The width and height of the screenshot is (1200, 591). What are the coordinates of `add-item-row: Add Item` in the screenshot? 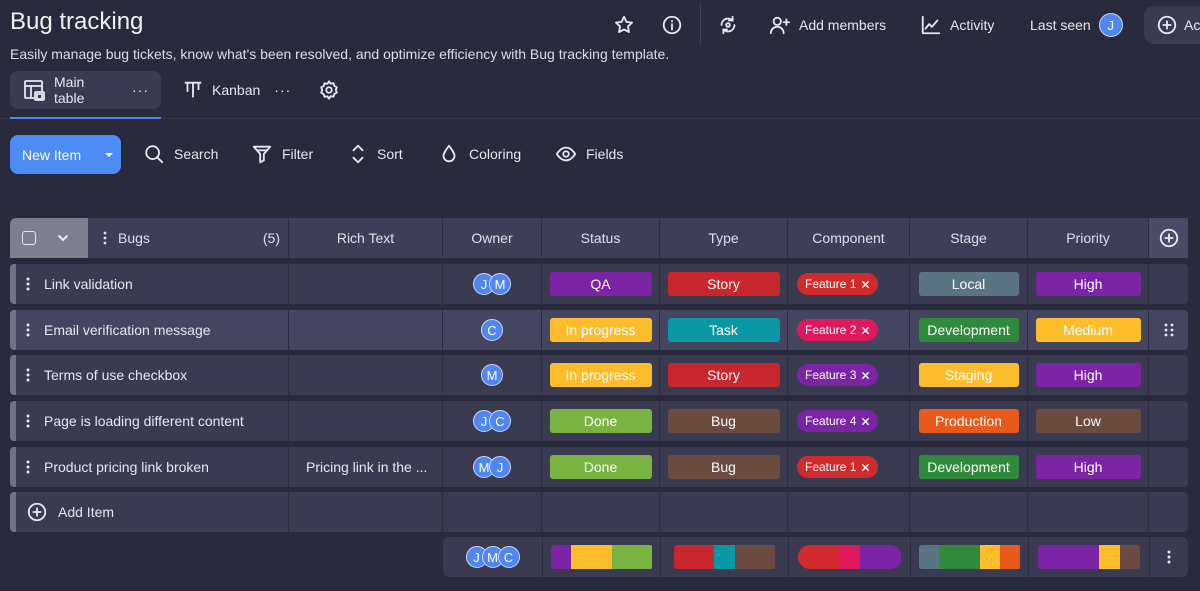 It's located at (599, 512).